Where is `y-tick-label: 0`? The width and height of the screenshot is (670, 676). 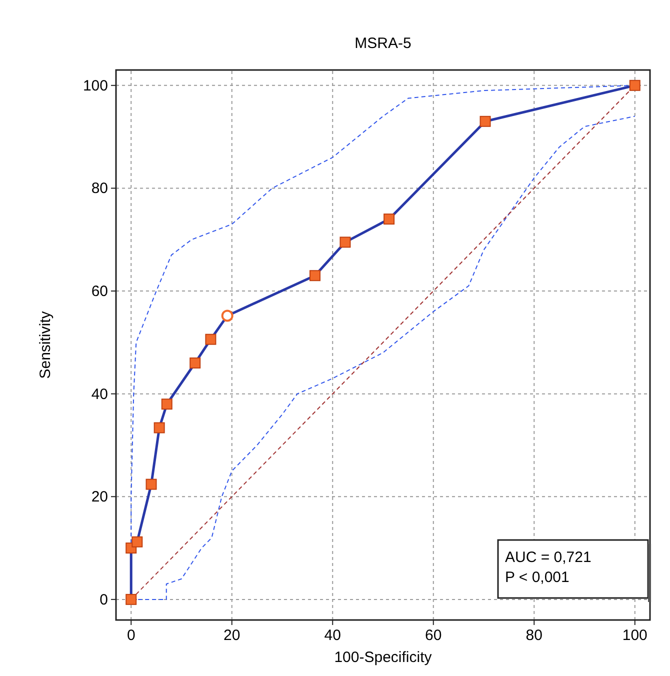
y-tick-label: 0 is located at coordinates (104, 599).